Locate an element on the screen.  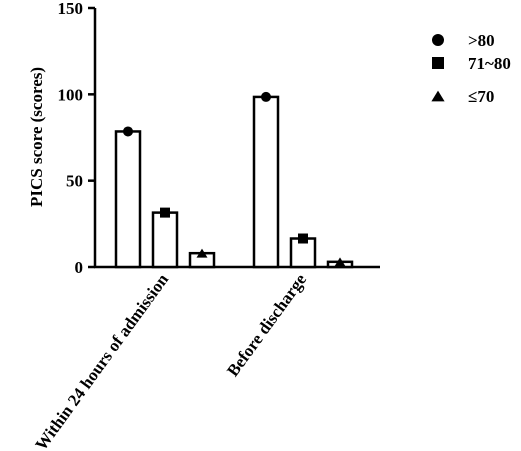
x-tick-label: Within 24 hours of admission is located at coordinates (102, 360).